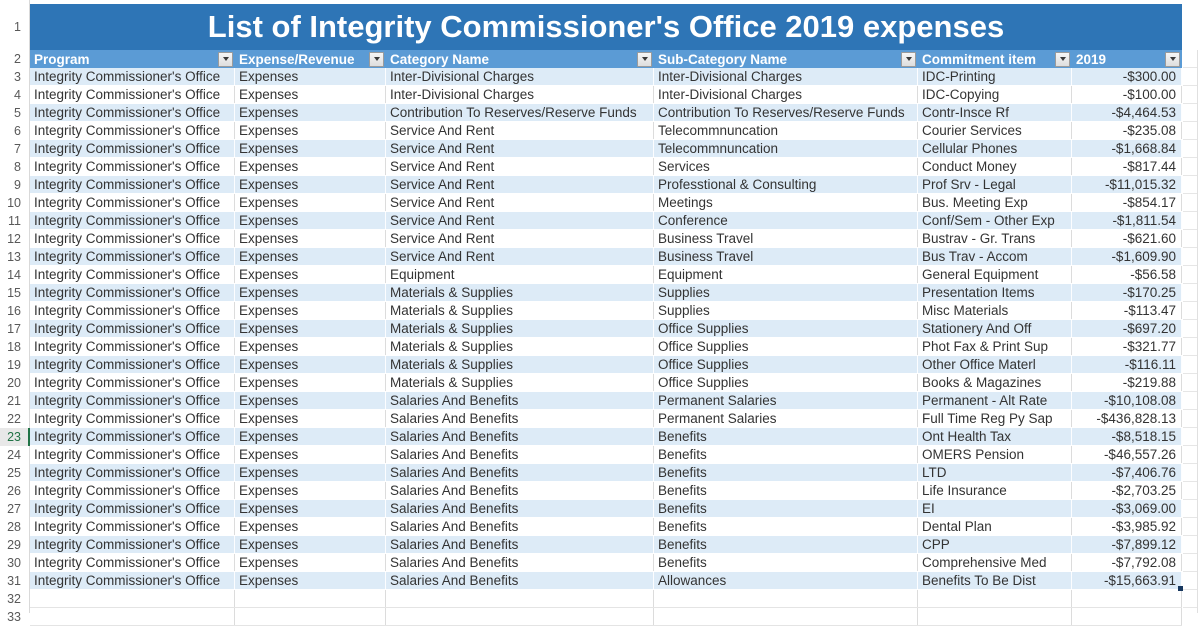  I want to click on cell: Stationery And Off, so click(995, 328).